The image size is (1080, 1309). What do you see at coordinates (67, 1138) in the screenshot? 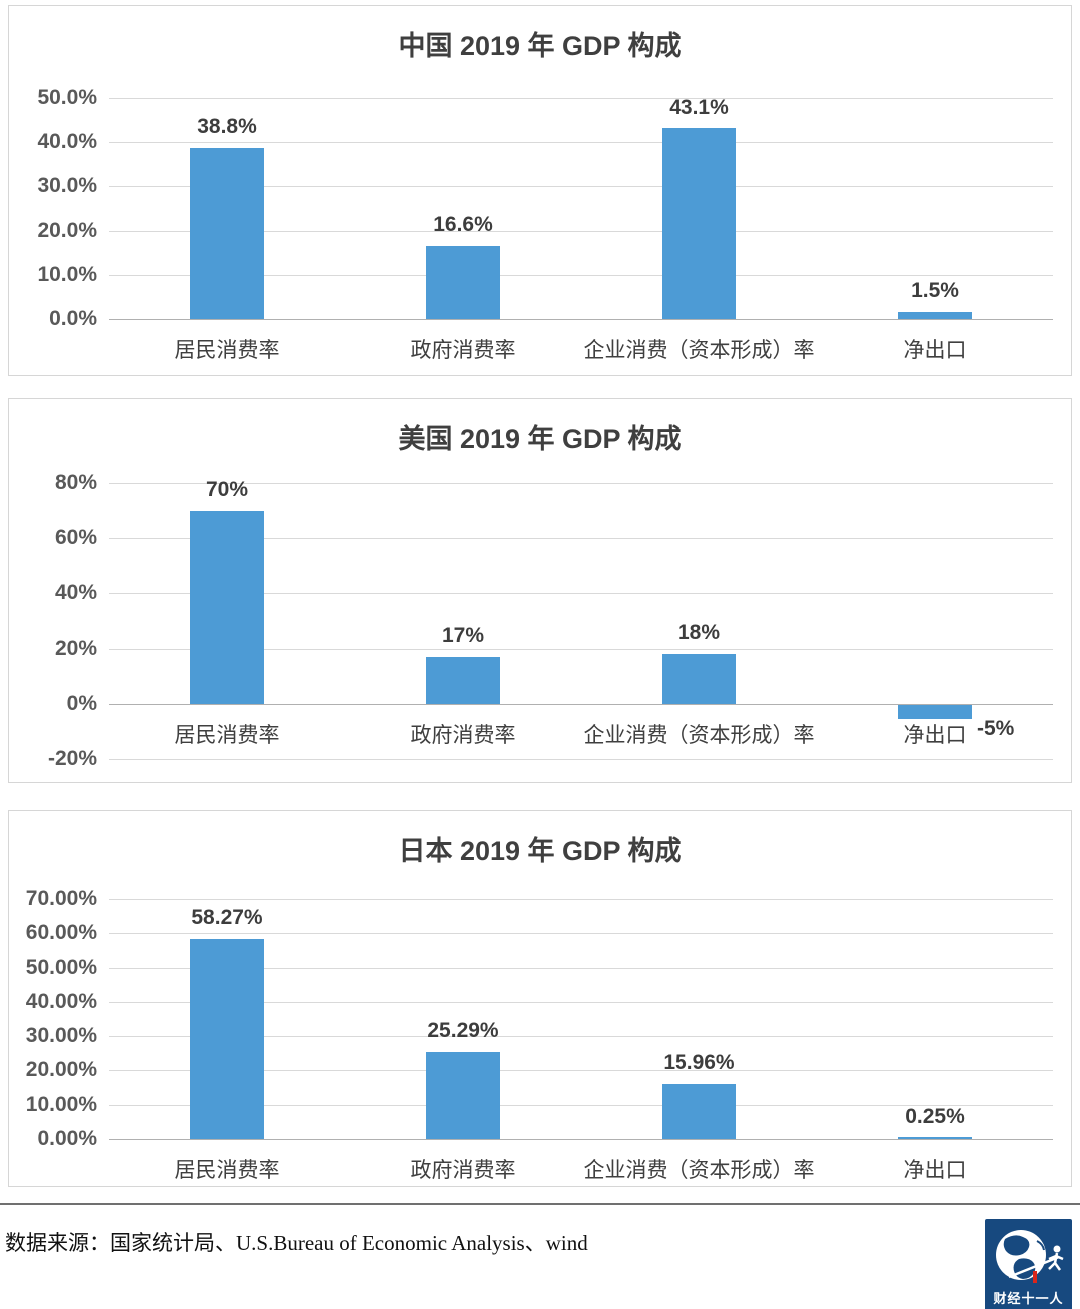
I see `y-axis-tick-label: 0.00%` at bounding box center [67, 1138].